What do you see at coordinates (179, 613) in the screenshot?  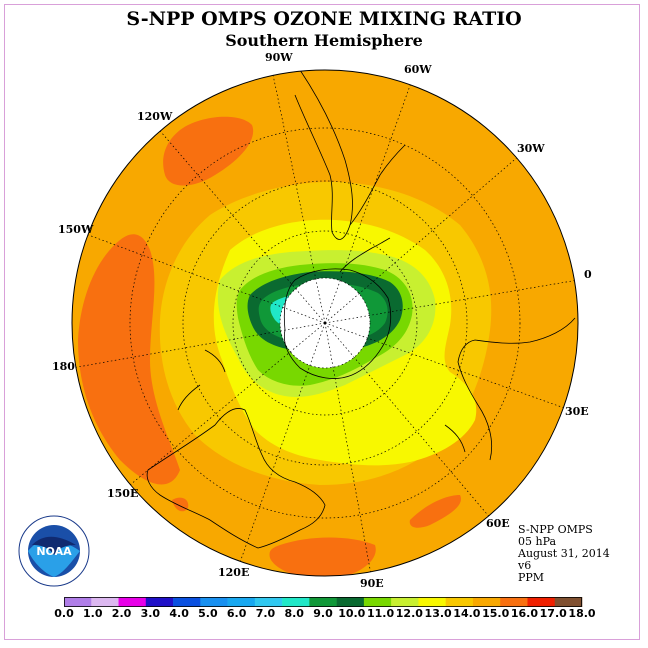 I see `colorbar-tick-label: 4.0` at bounding box center [179, 613].